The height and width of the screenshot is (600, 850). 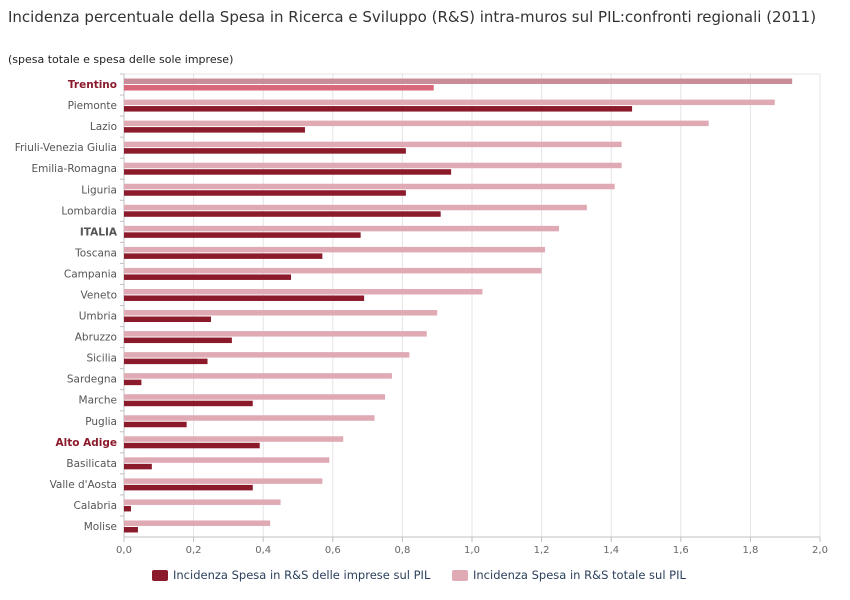 I want to click on category-label: Friuli-Venezia Giulia, so click(x=66, y=148).